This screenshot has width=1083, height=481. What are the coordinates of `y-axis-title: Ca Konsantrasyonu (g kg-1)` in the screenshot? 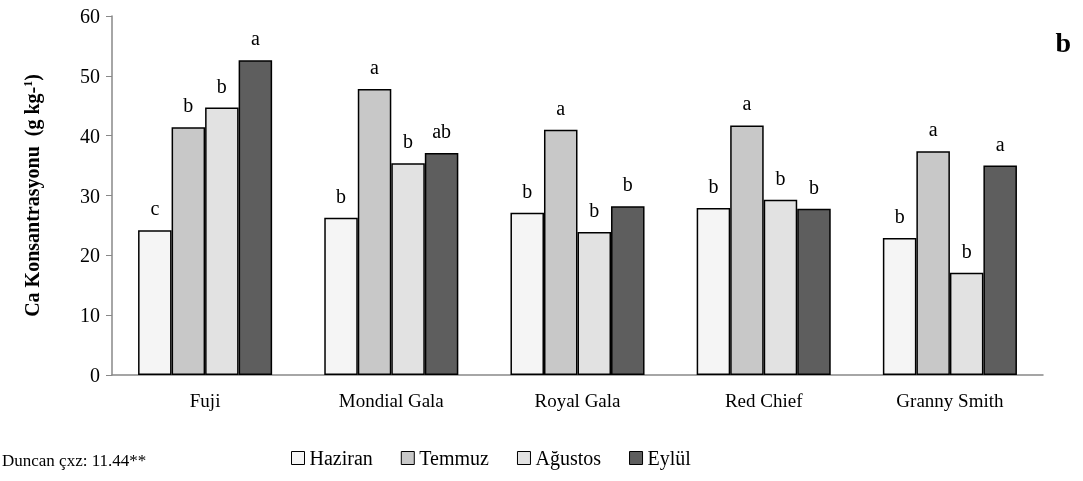 It's located at (32, 195).